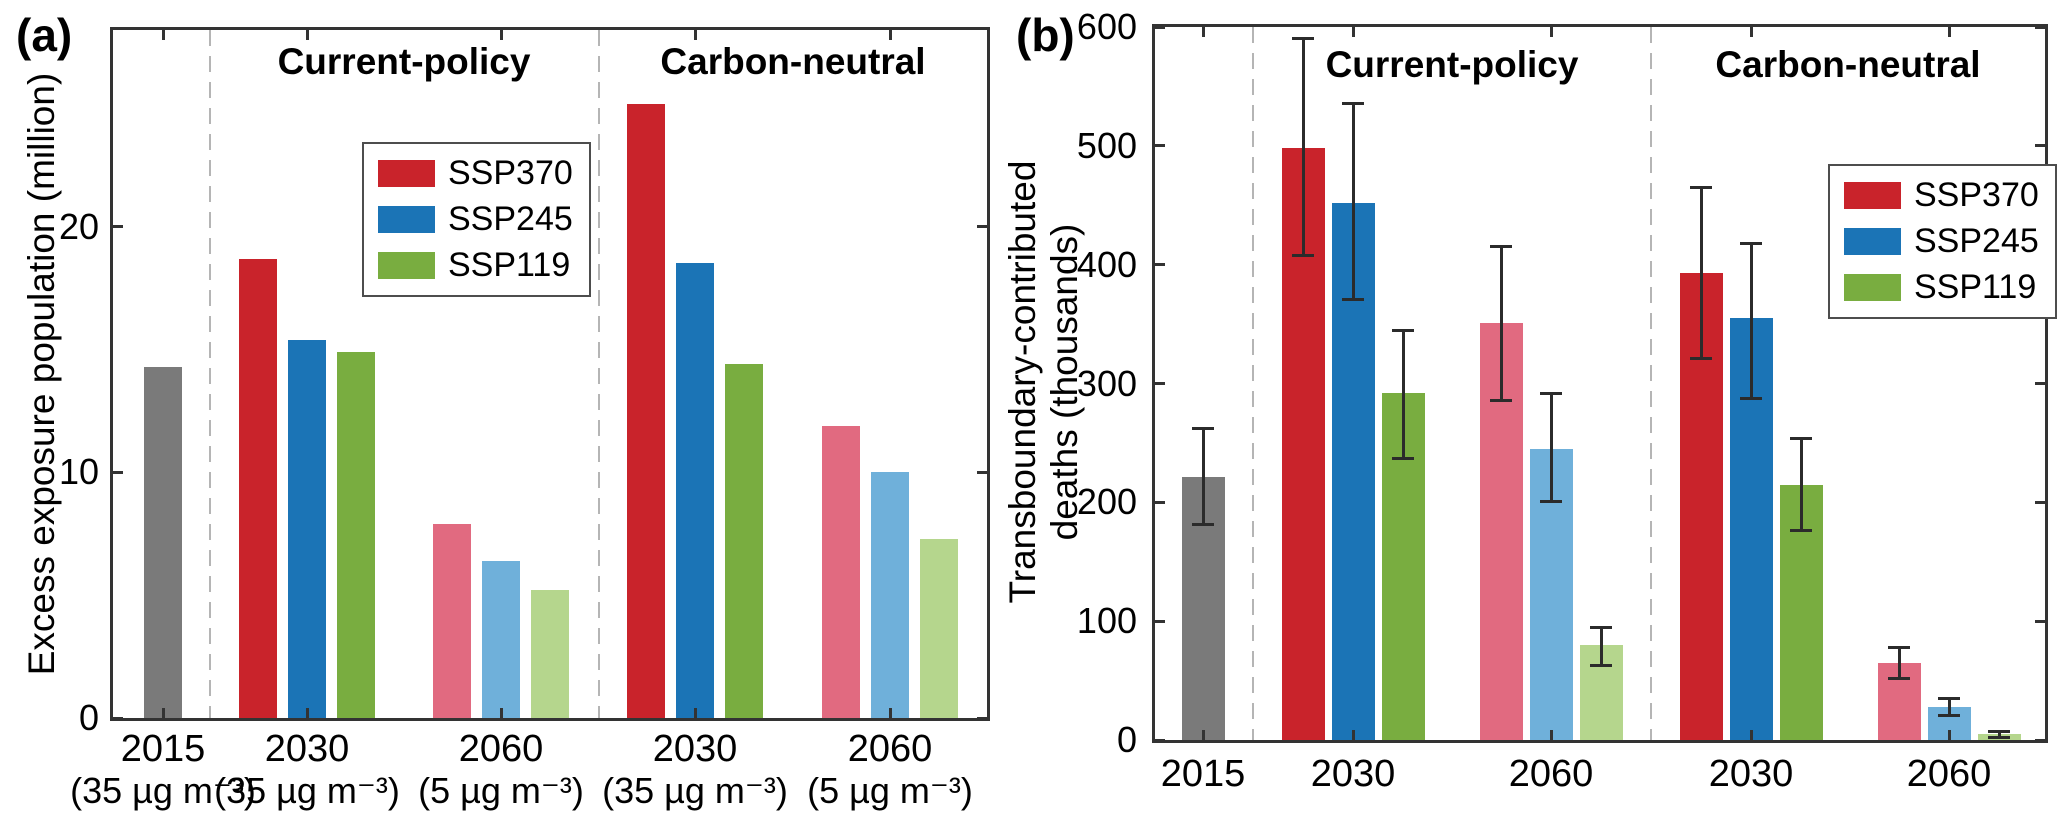 The height and width of the screenshot is (821, 2067). What do you see at coordinates (1106, 264) in the screenshot?
I see `y-tick-label: 400` at bounding box center [1106, 264].